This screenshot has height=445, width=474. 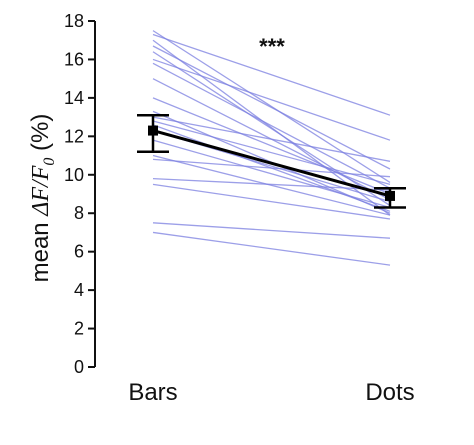 I want to click on y-tick-label-2: 2, so click(x=79, y=329).